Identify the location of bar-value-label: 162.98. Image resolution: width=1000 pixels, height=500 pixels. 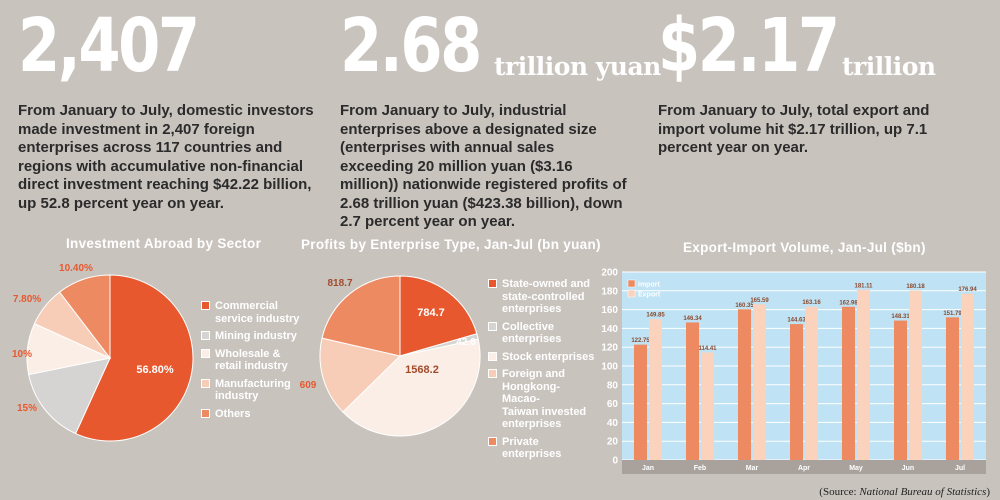
(848, 303).